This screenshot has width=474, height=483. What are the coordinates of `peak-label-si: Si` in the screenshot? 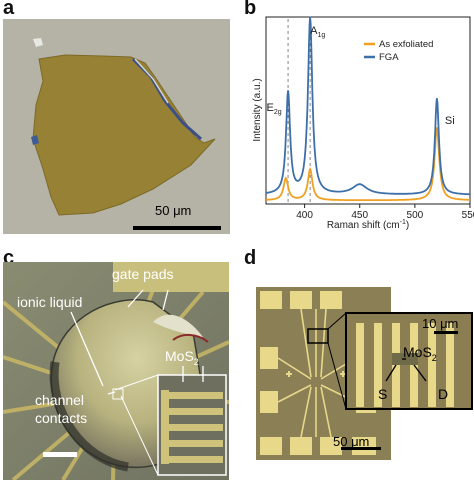 It's located at (450, 121).